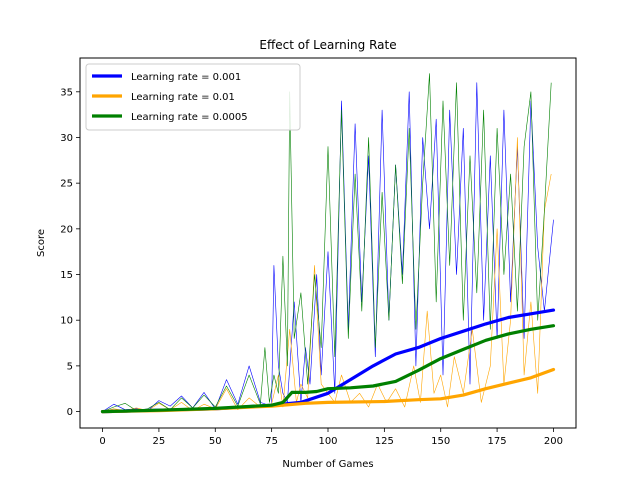  I want to click on legend-label-2: Learning rate = 0.0005, so click(189, 117).